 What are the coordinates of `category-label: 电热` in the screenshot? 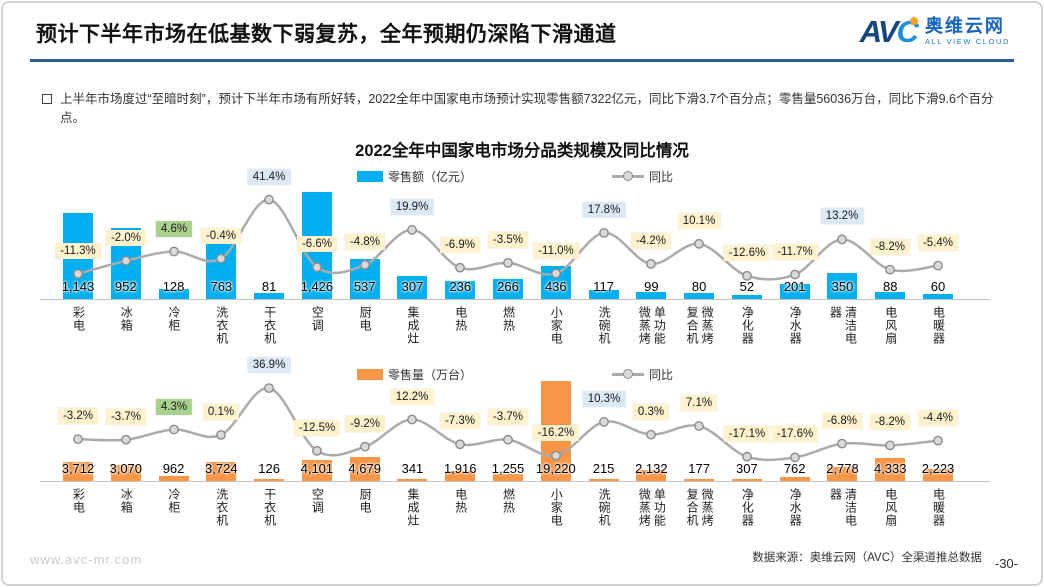 It's located at (460, 501).